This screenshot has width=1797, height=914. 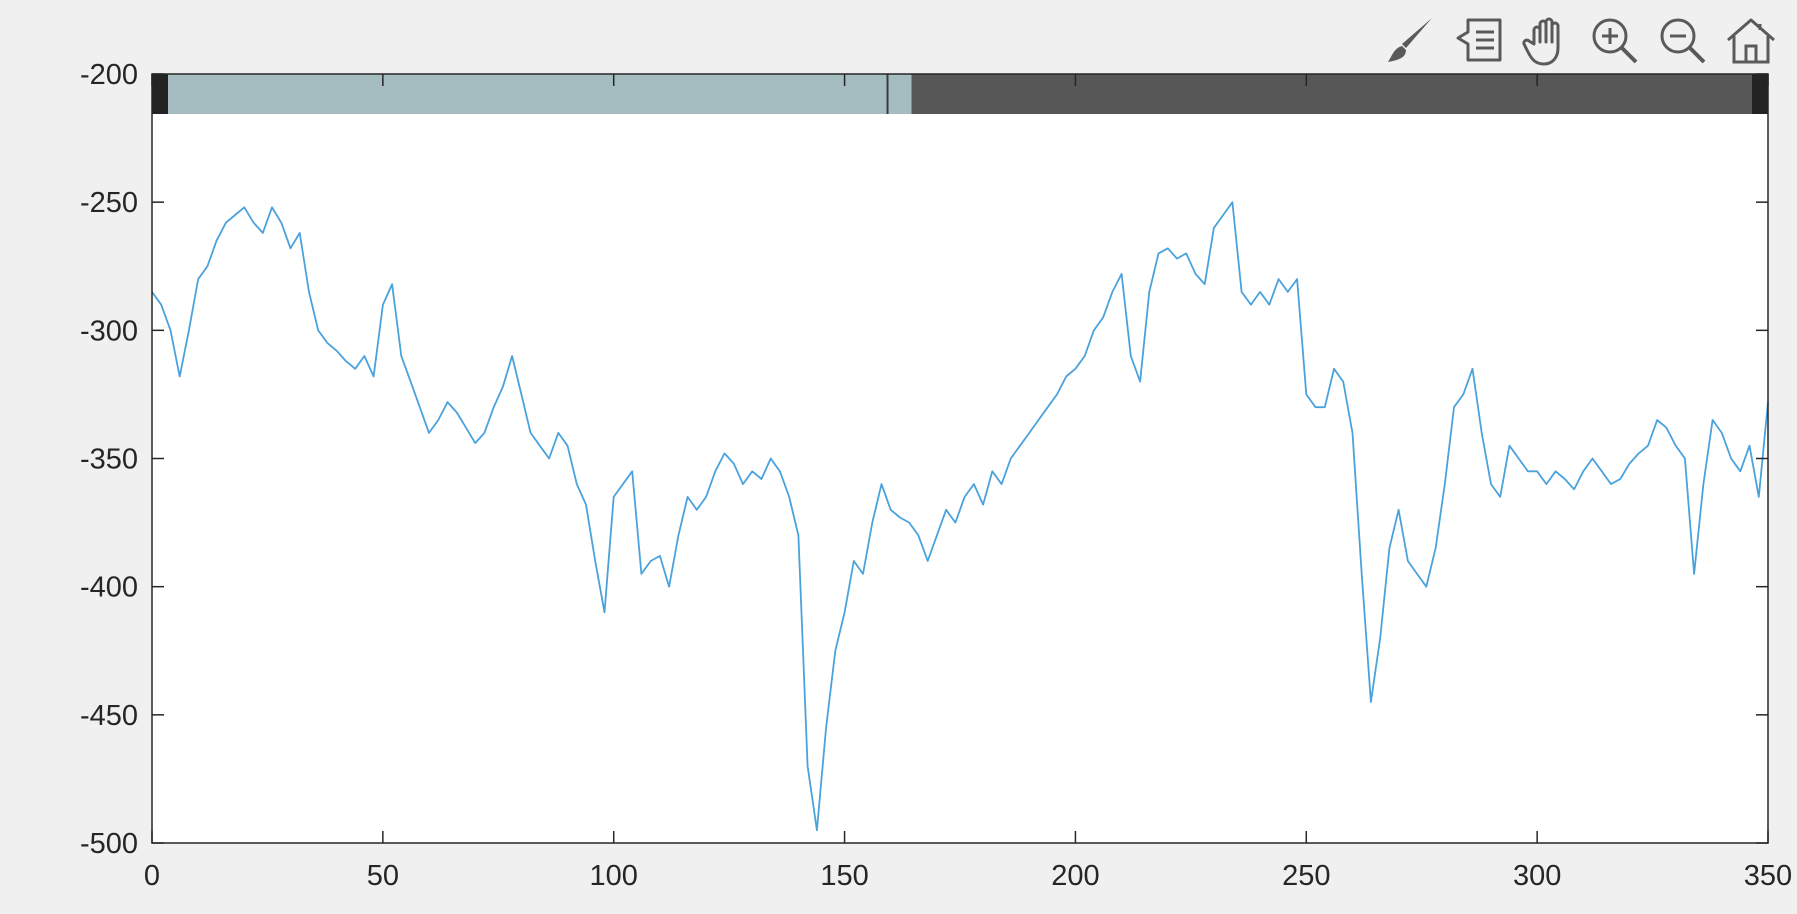 What do you see at coordinates (1768, 876) in the screenshot?
I see `x-tick-label: 350` at bounding box center [1768, 876].